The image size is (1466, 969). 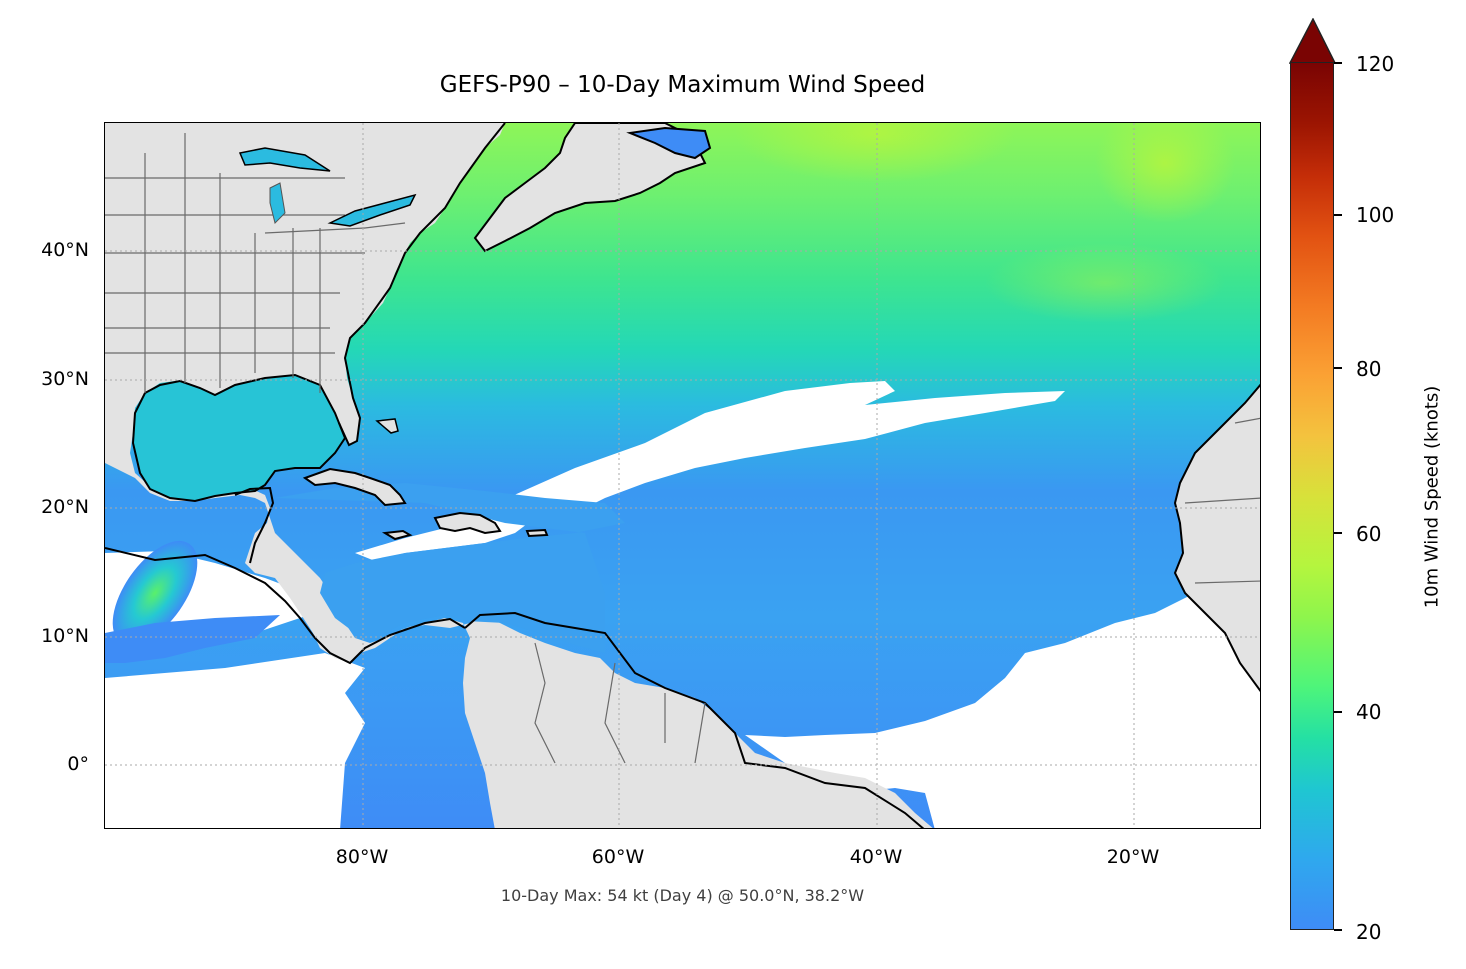 What do you see at coordinates (1312, 496) in the screenshot?
I see `colorbar` at bounding box center [1312, 496].